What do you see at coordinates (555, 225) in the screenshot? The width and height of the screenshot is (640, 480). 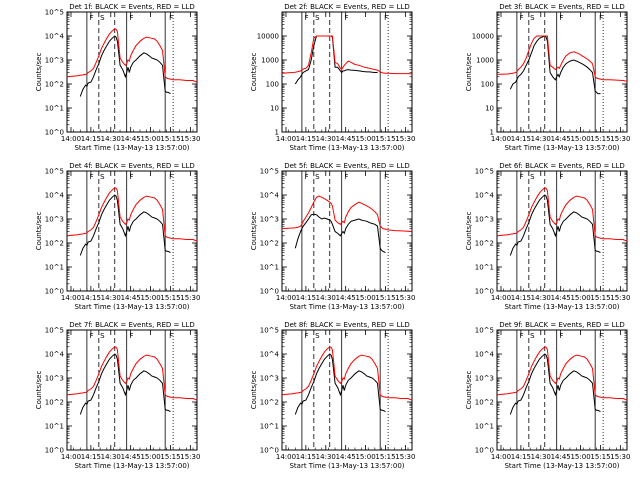 I see `events-series-line` at bounding box center [555, 225].